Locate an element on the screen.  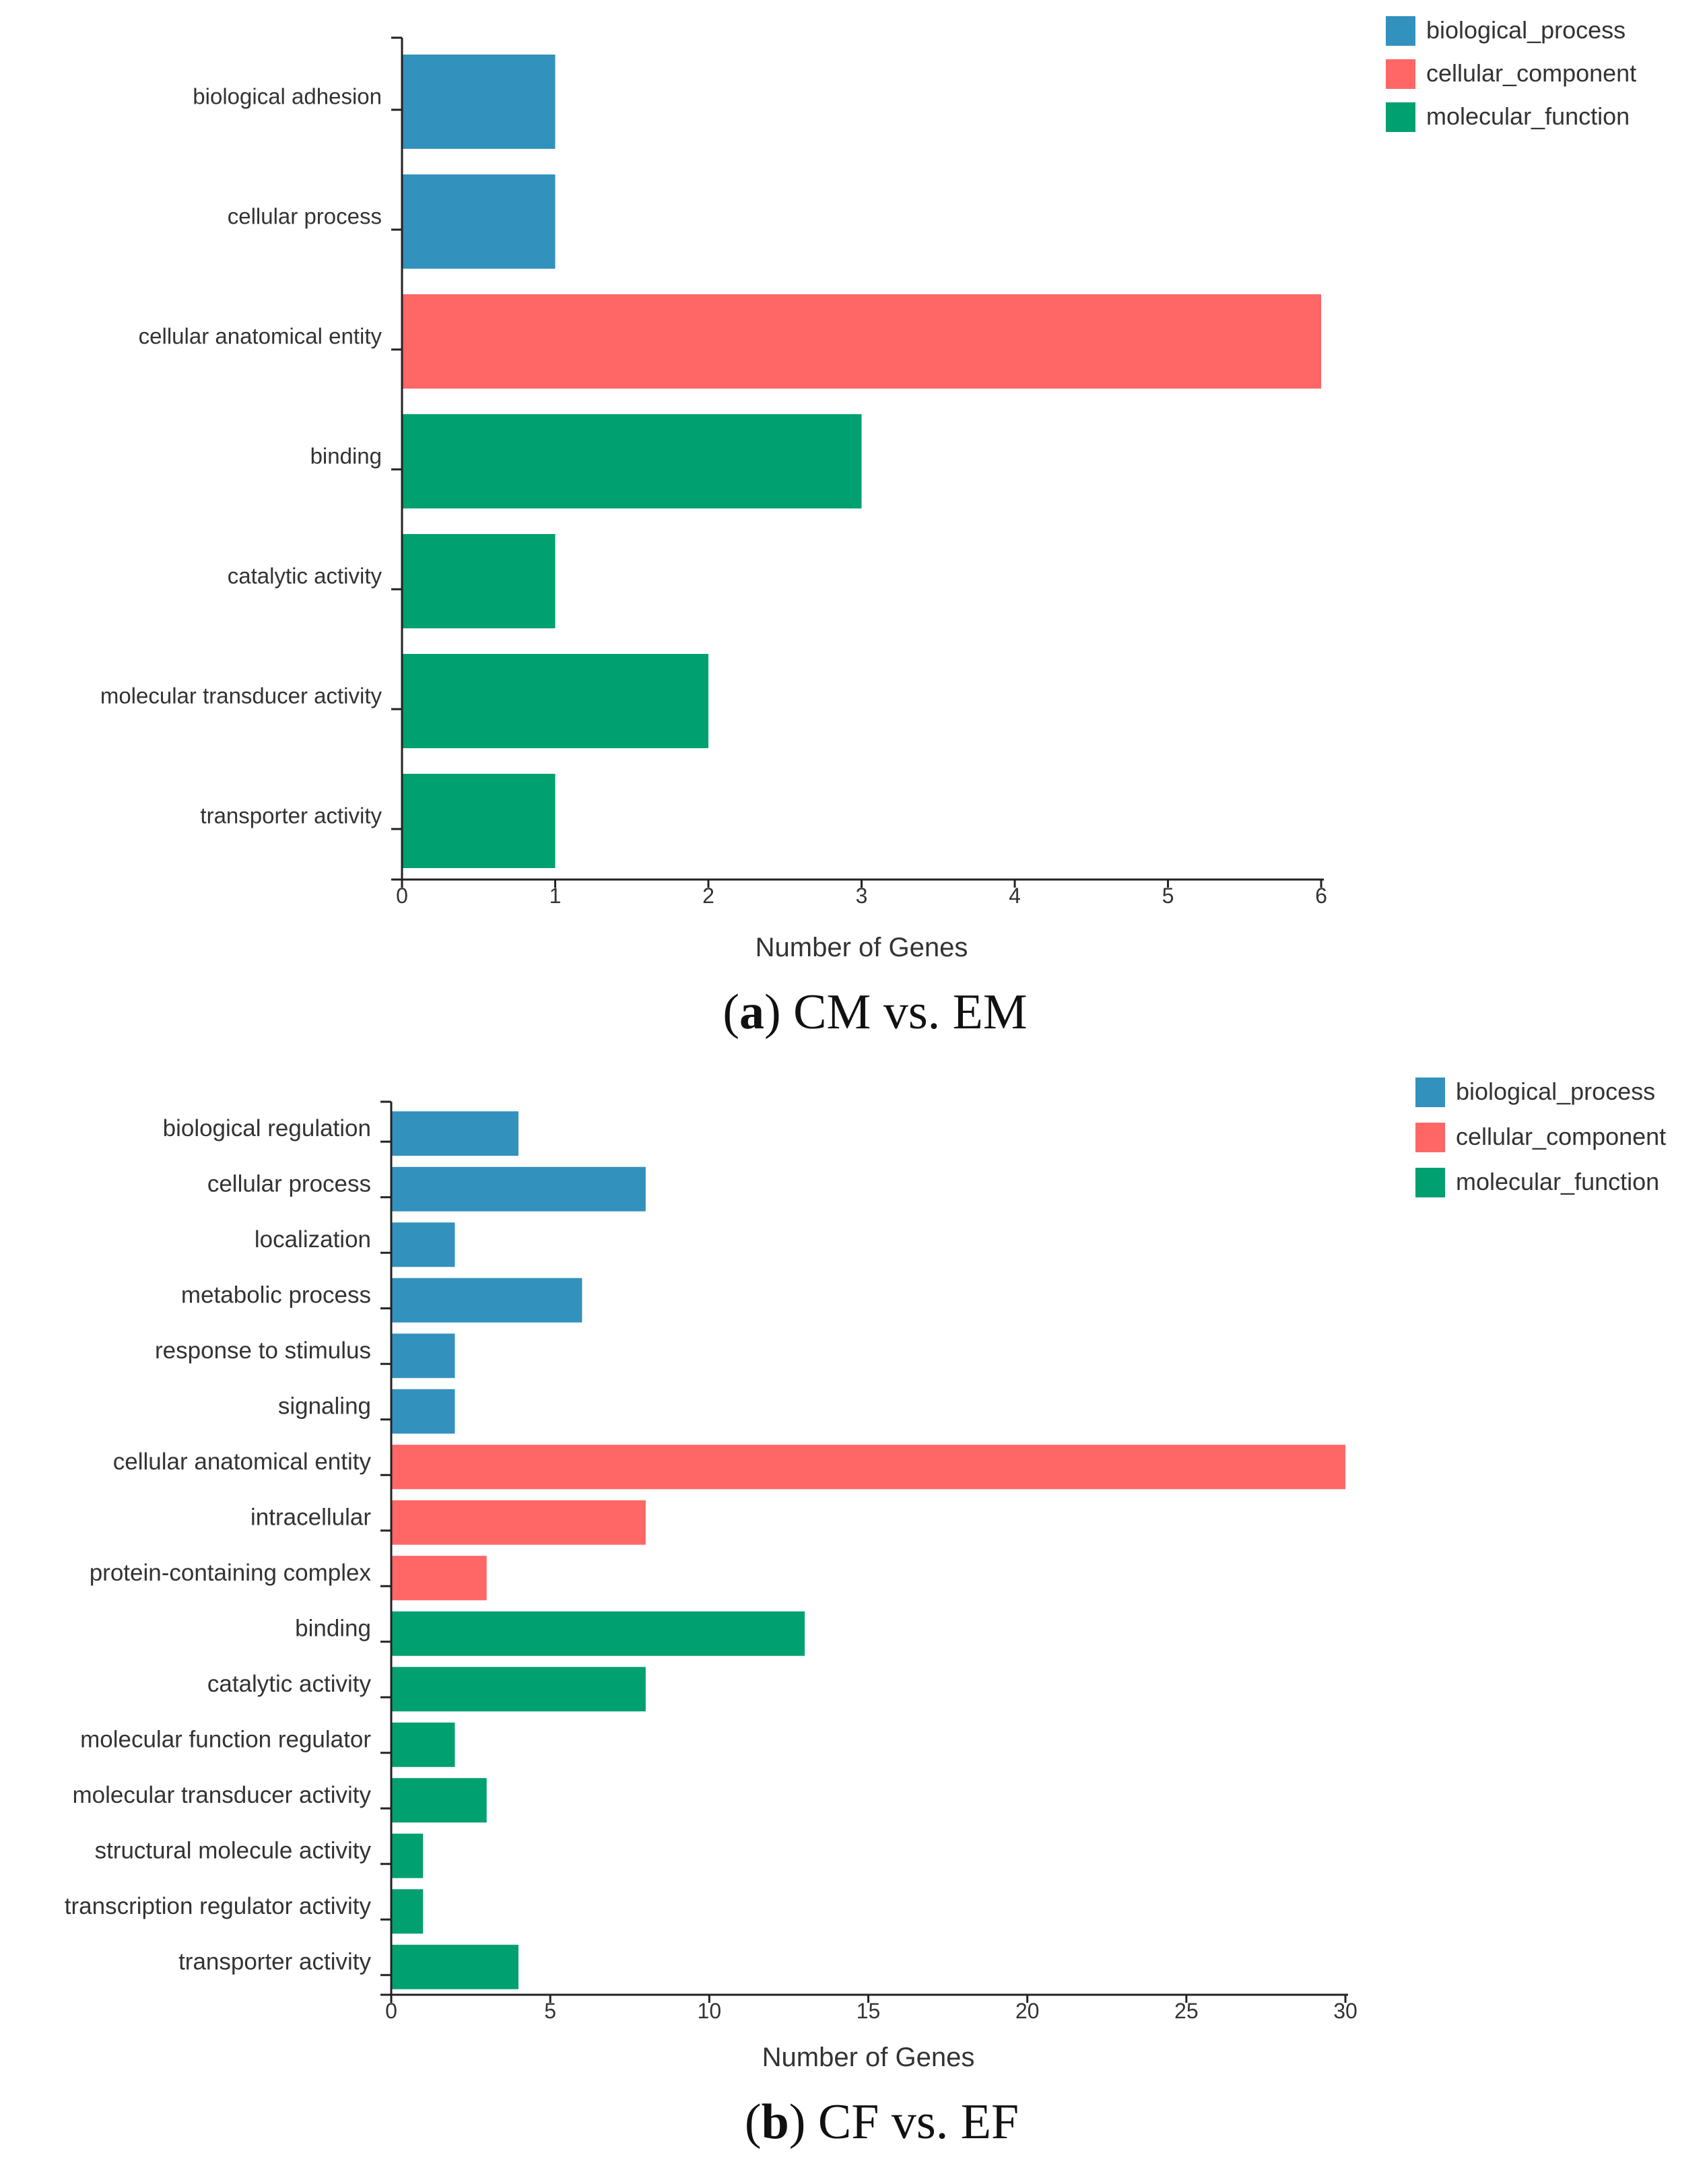
x-tick-label: 30 is located at coordinates (1346, 2011).